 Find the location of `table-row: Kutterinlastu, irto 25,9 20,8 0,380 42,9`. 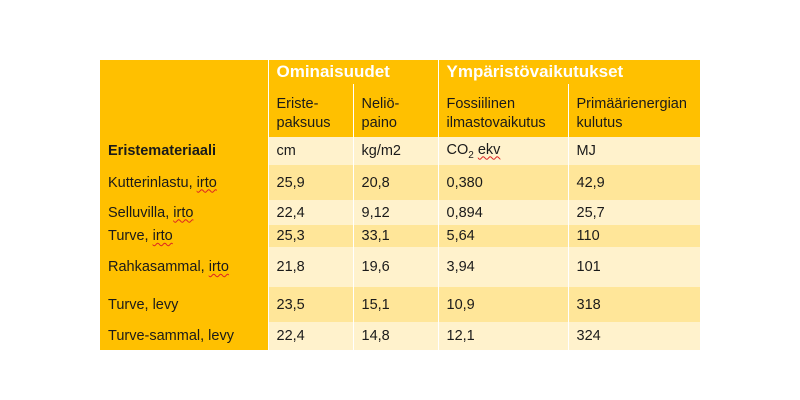

table-row: Kutterinlastu, irto 25,9 20,8 0,380 42,9 is located at coordinates (400, 182).